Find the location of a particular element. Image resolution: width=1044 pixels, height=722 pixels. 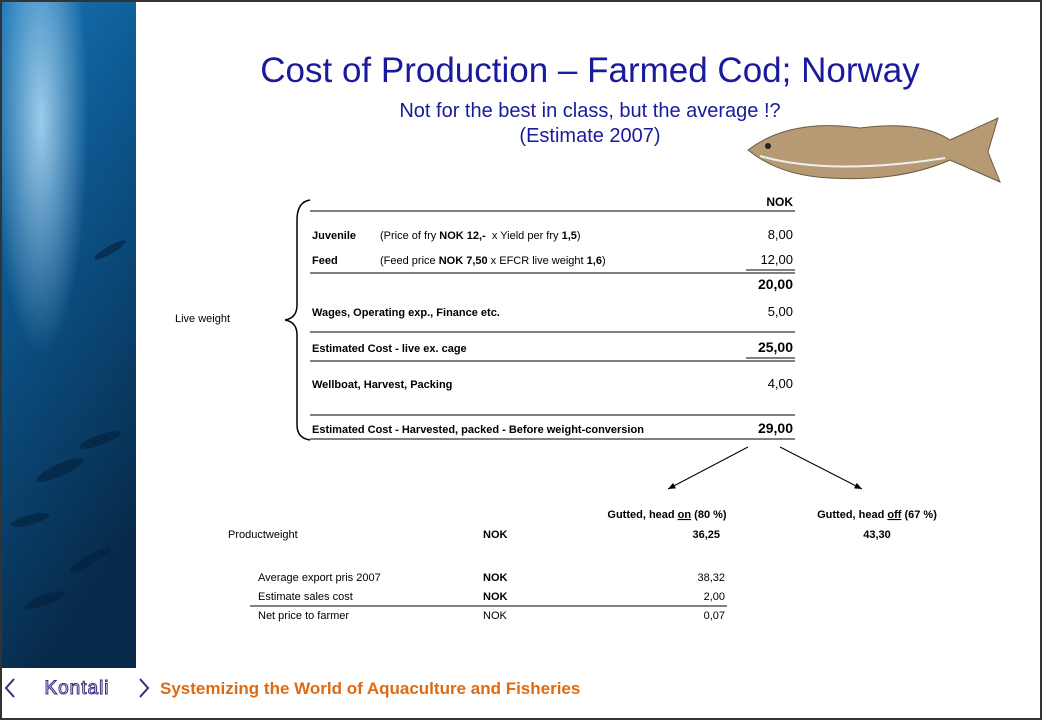

productweight-value: 36,25 is located at coordinates (706, 535).